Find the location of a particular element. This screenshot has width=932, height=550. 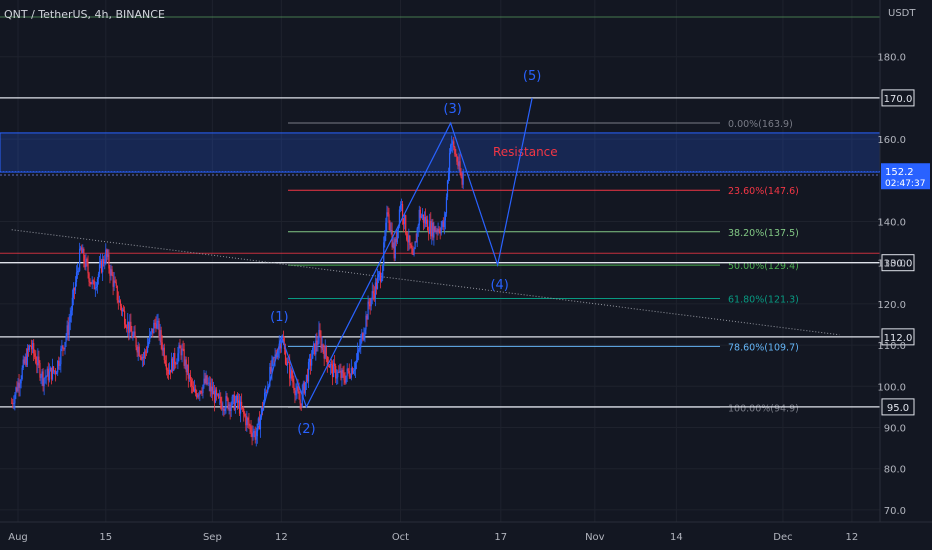

resistance-band is located at coordinates (440, 152).